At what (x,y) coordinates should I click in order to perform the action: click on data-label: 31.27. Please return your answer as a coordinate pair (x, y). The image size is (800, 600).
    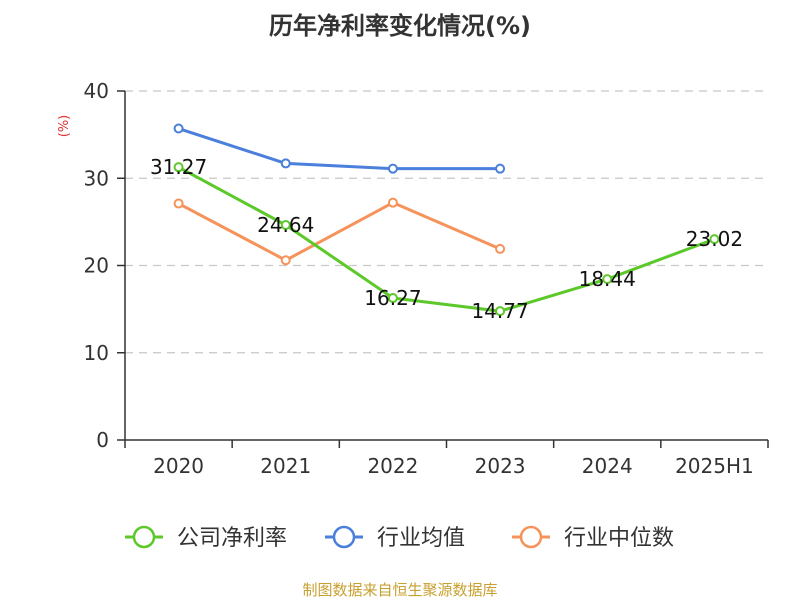
    Looking at the image, I should click on (178, 167).